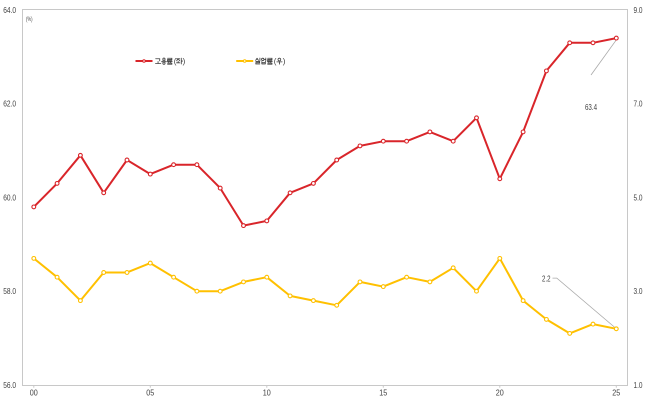 The height and width of the screenshot is (401, 650). What do you see at coordinates (267, 392) in the screenshot?
I see `svg-text: 10` at bounding box center [267, 392].